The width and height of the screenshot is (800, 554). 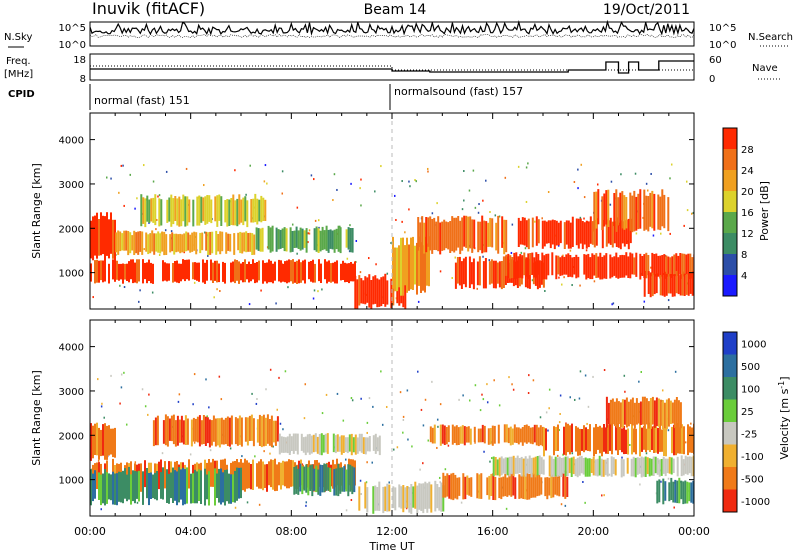 What do you see at coordinates (90, 531) in the screenshot?
I see `time-tick-label: 00:00` at bounding box center [90, 531].